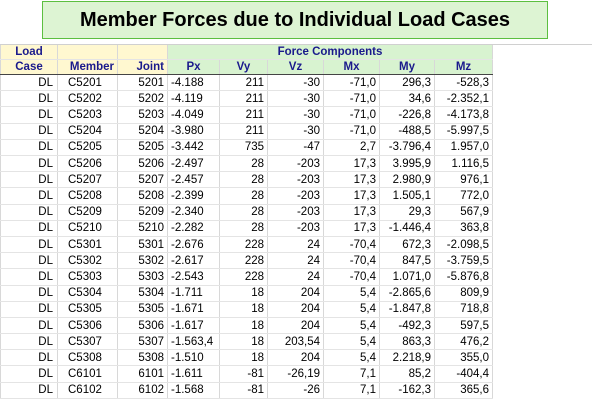  What do you see at coordinates (407, 228) in the screenshot?
I see `cell-my: -1.446,4` at bounding box center [407, 228].